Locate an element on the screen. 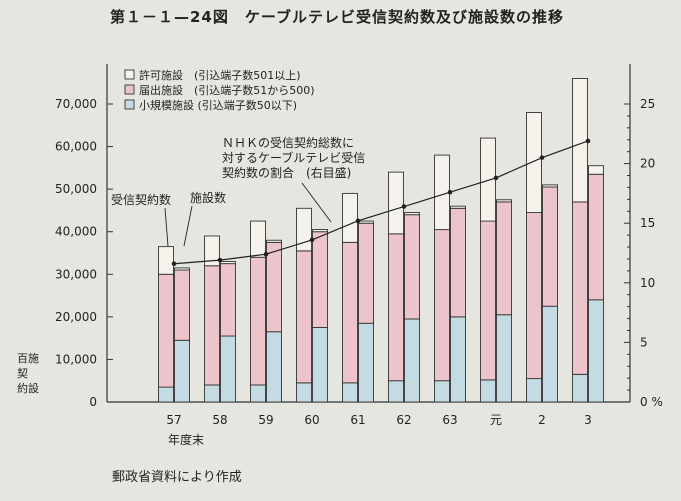  right-axis-tick-label: 0 % is located at coordinates (651, 402).